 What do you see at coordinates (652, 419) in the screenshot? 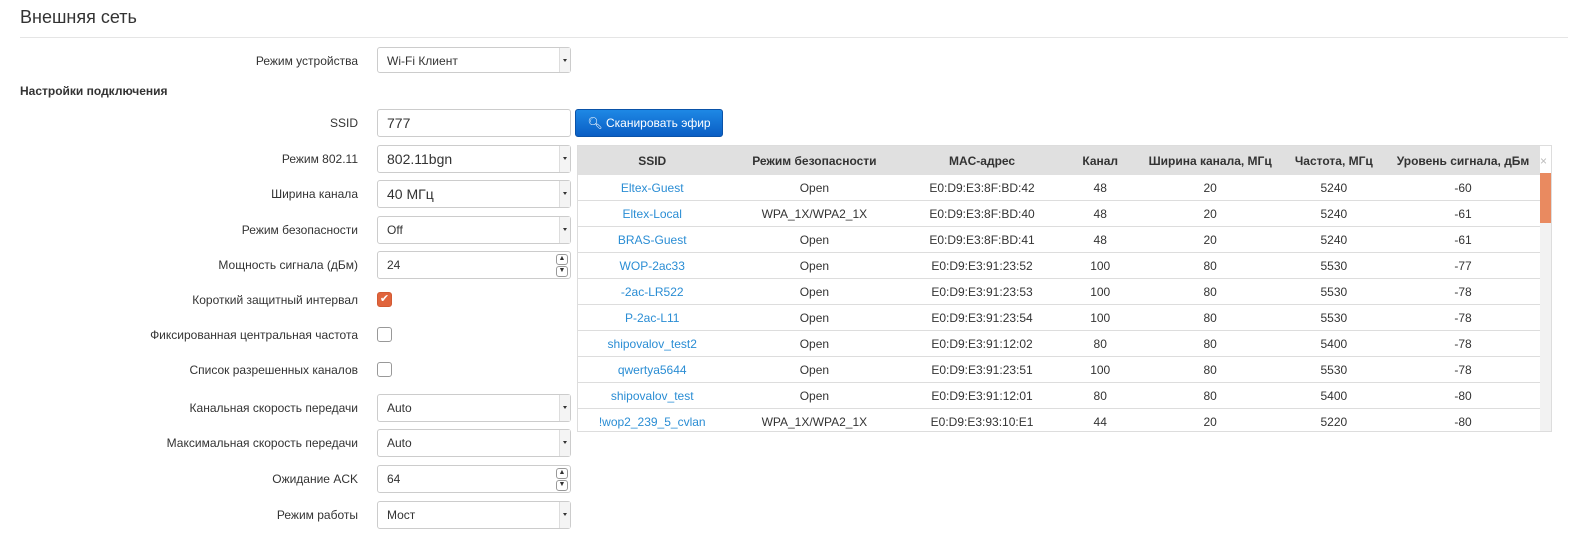
I see `ssid-link: !wop2_239_5_cvlan` at bounding box center [652, 419].